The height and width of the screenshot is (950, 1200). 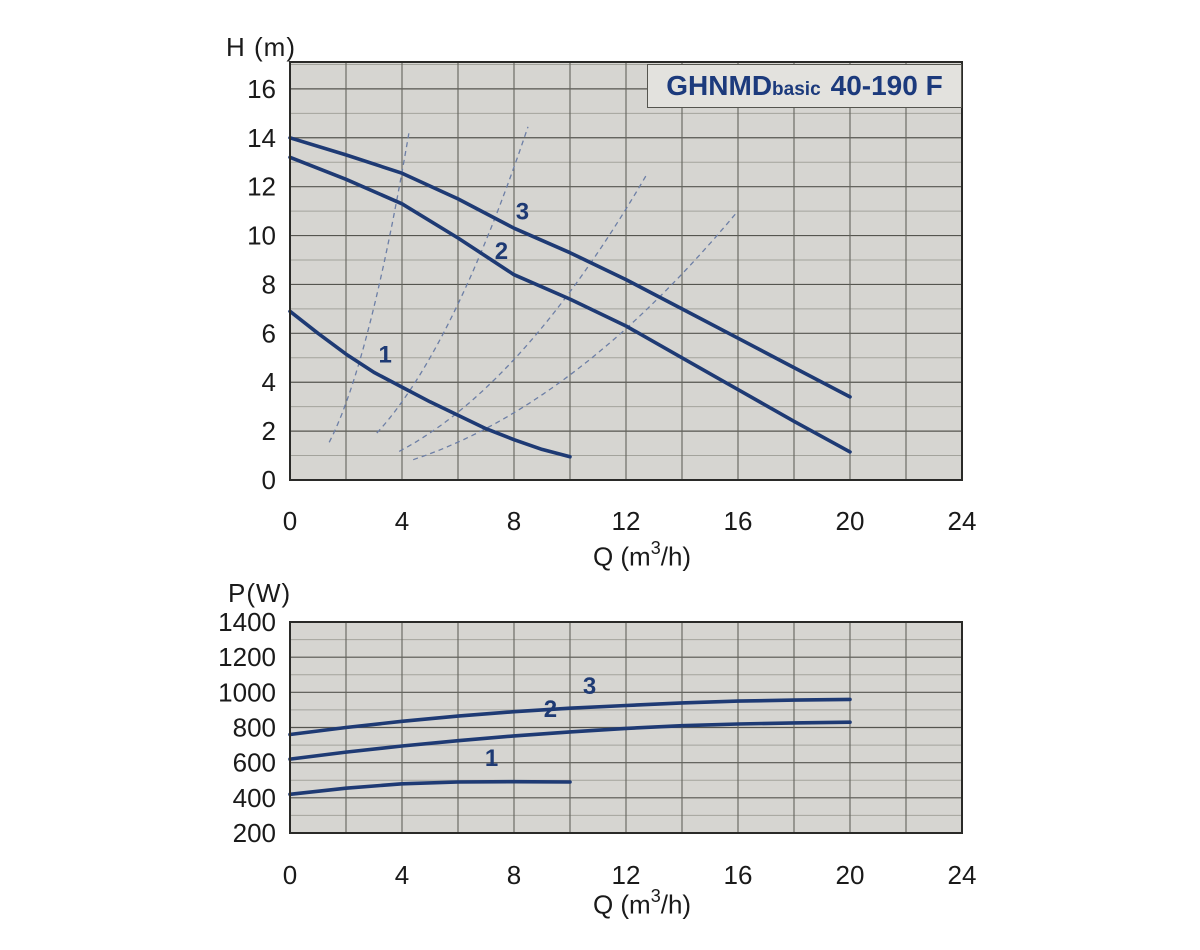 What do you see at coordinates (626, 875) in the screenshot?
I see `x-tick-12-power: 12` at bounding box center [626, 875].